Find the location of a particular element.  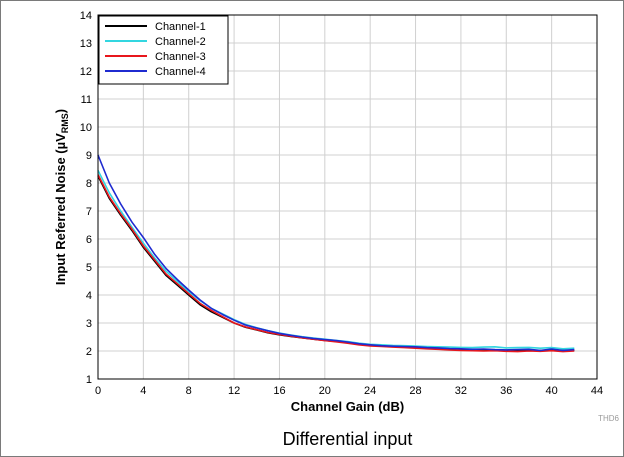

x-tick-label: 24 is located at coordinates (370, 391).